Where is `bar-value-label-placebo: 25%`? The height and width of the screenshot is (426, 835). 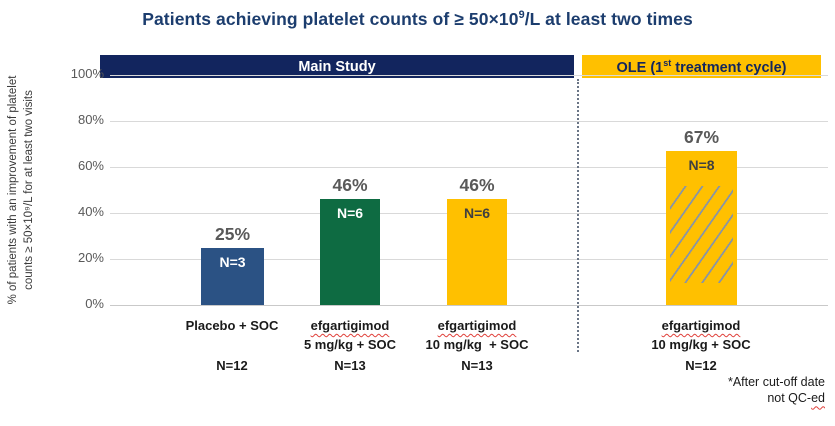
bar-value-label-placebo: 25% is located at coordinates (232, 233).